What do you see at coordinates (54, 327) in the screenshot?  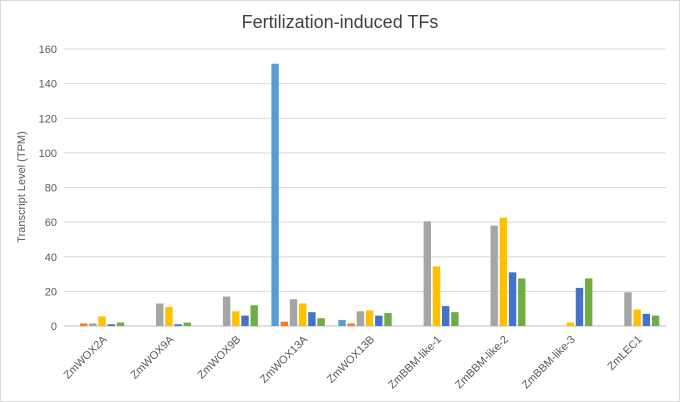 I see `y-tick-label: 0` at bounding box center [54, 327].